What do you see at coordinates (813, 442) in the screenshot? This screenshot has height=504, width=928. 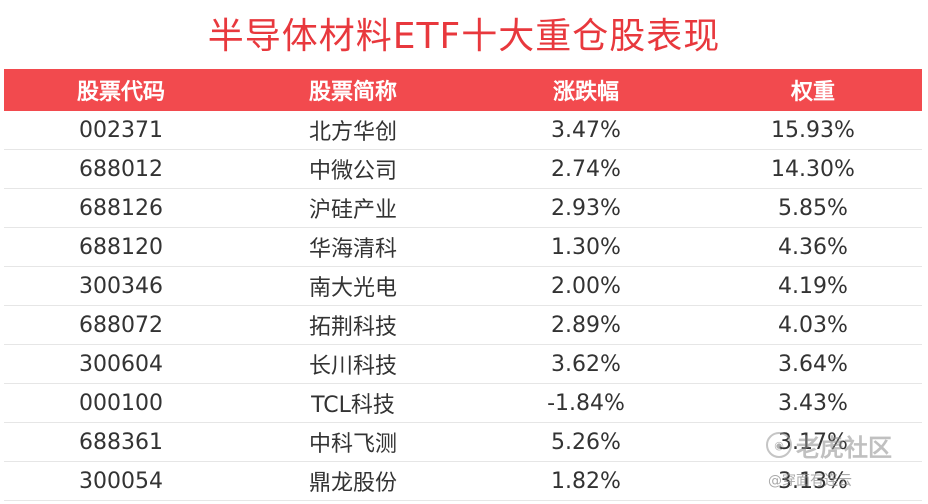 I see `weight-cell: 3.17%` at bounding box center [813, 442].